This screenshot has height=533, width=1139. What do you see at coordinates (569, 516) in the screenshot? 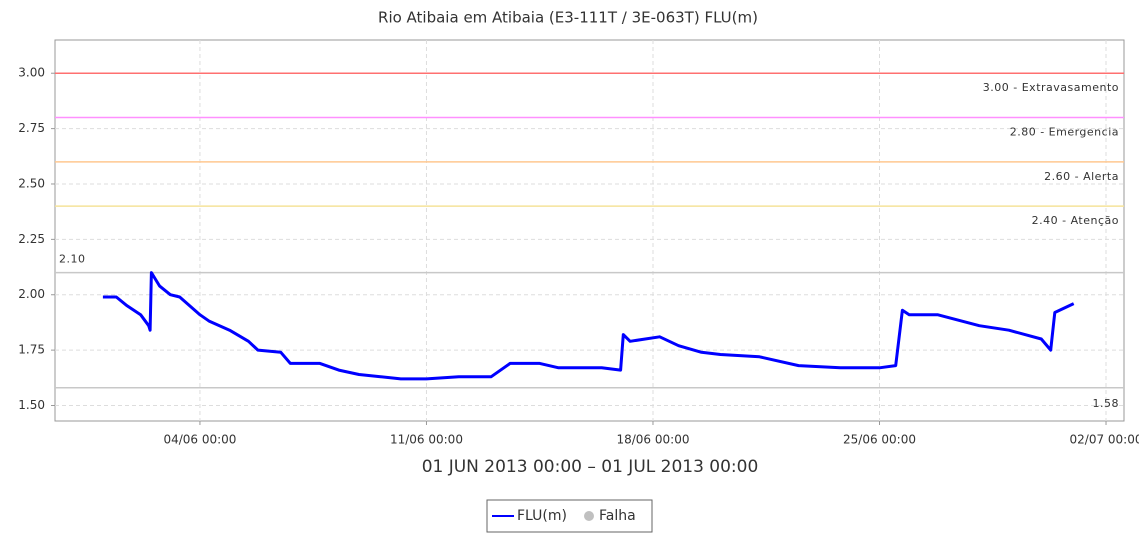
I see `legend-box` at bounding box center [569, 516].